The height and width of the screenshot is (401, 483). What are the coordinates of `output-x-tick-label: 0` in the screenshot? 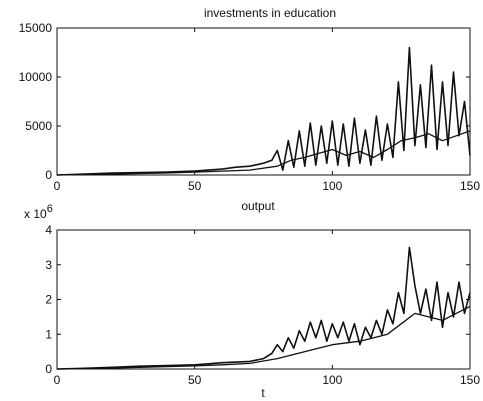 It's located at (57, 380).